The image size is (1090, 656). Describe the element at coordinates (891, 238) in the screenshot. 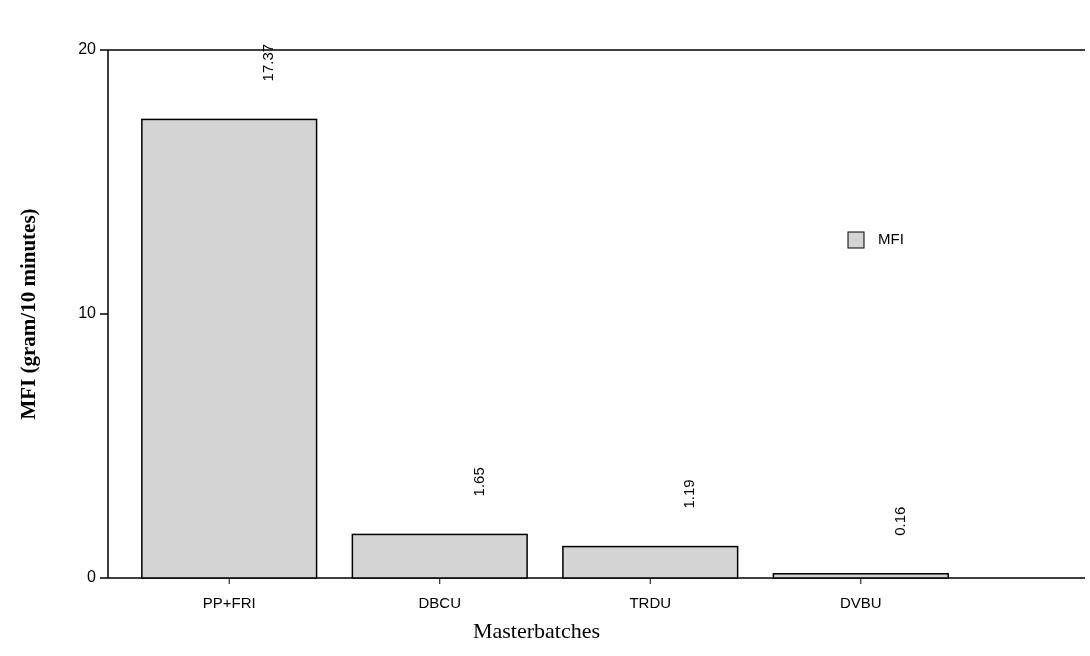

I see `legend-label: MFI` at that location.